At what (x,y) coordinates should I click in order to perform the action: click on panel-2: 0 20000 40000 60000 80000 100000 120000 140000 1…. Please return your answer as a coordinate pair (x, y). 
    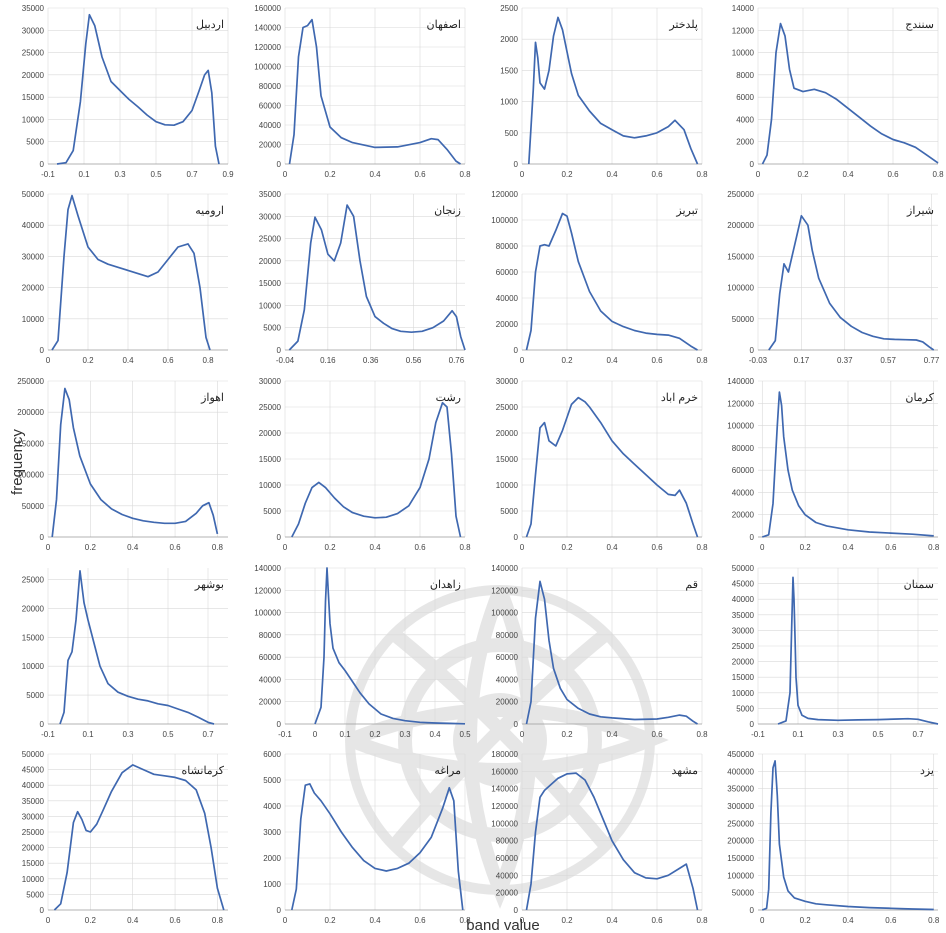
    Looking at the image, I should click on (362, 91).